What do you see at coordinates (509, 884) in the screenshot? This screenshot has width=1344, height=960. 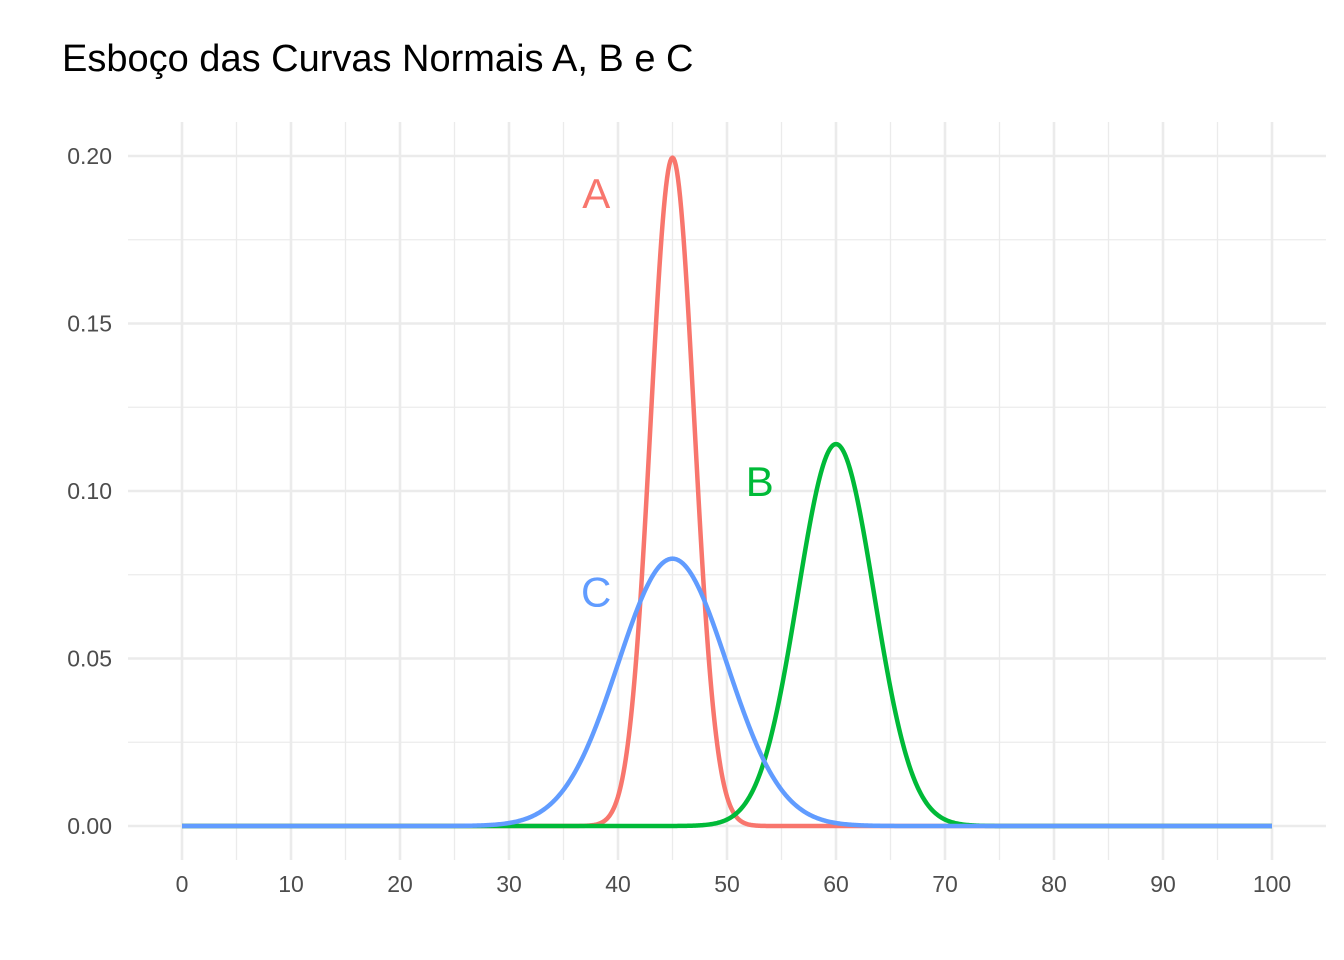 I see `x-tick-label: 30` at bounding box center [509, 884].